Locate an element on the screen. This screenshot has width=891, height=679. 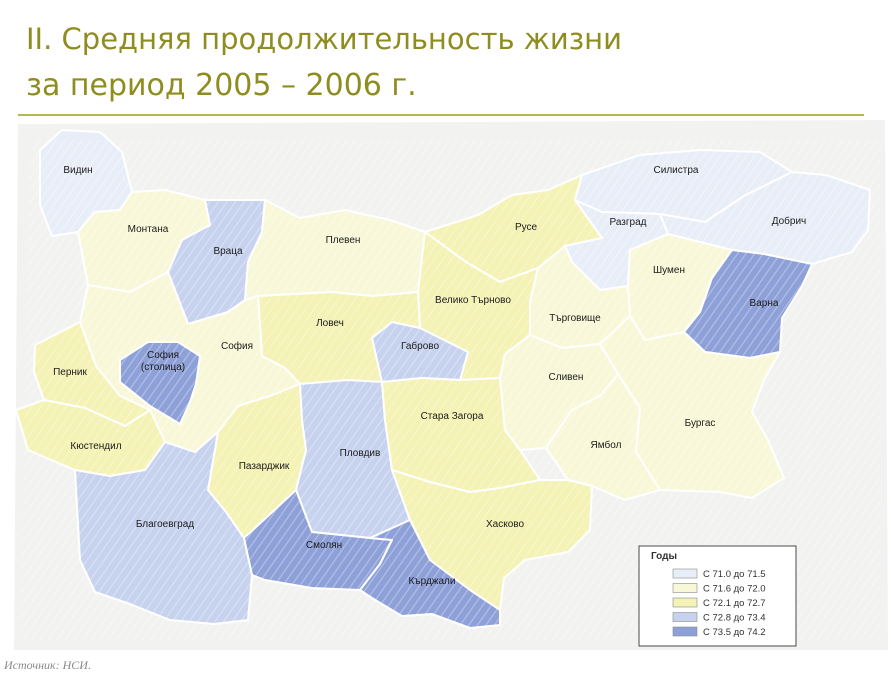
label-pazardzhik: Пазарджик is located at coordinates (264, 466).